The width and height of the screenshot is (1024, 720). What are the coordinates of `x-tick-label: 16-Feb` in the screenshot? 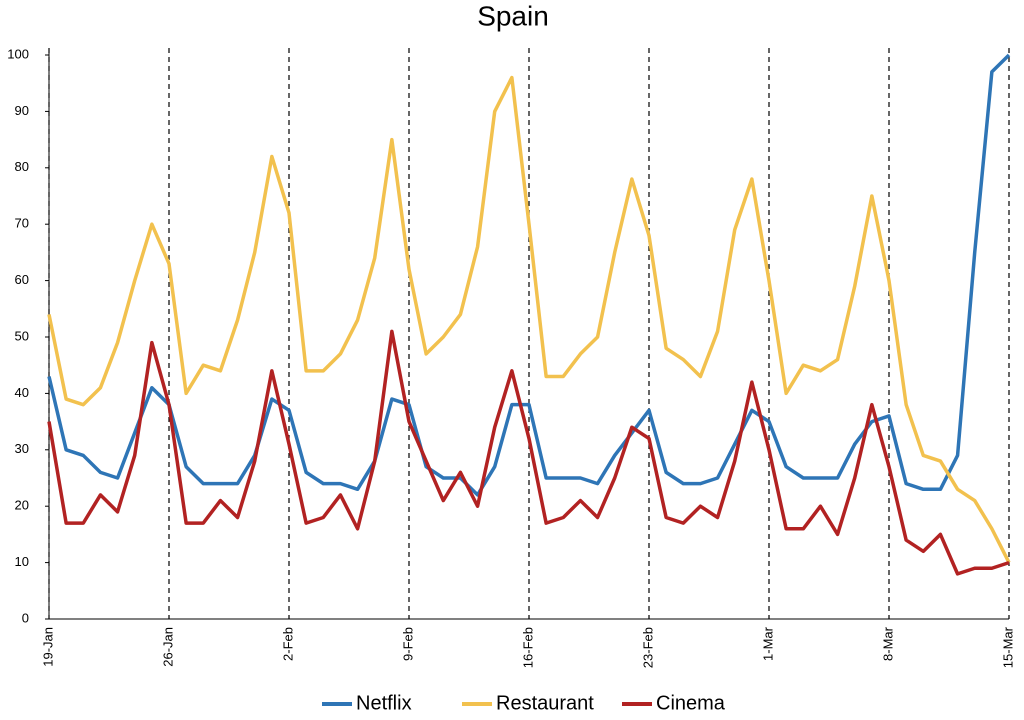 It's located at (527, 647).